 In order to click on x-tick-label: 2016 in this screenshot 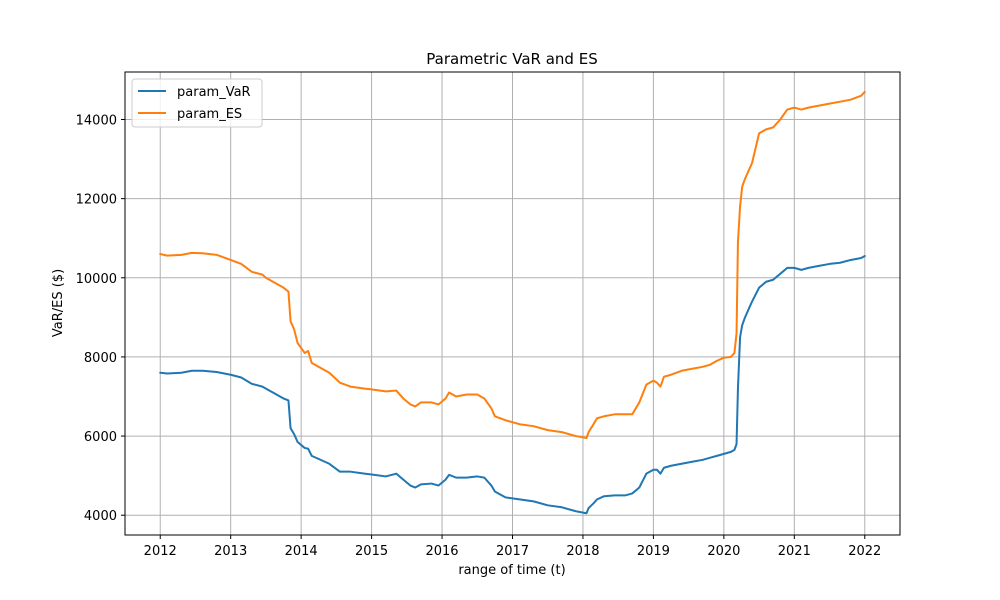, I will do `click(441, 551)`.